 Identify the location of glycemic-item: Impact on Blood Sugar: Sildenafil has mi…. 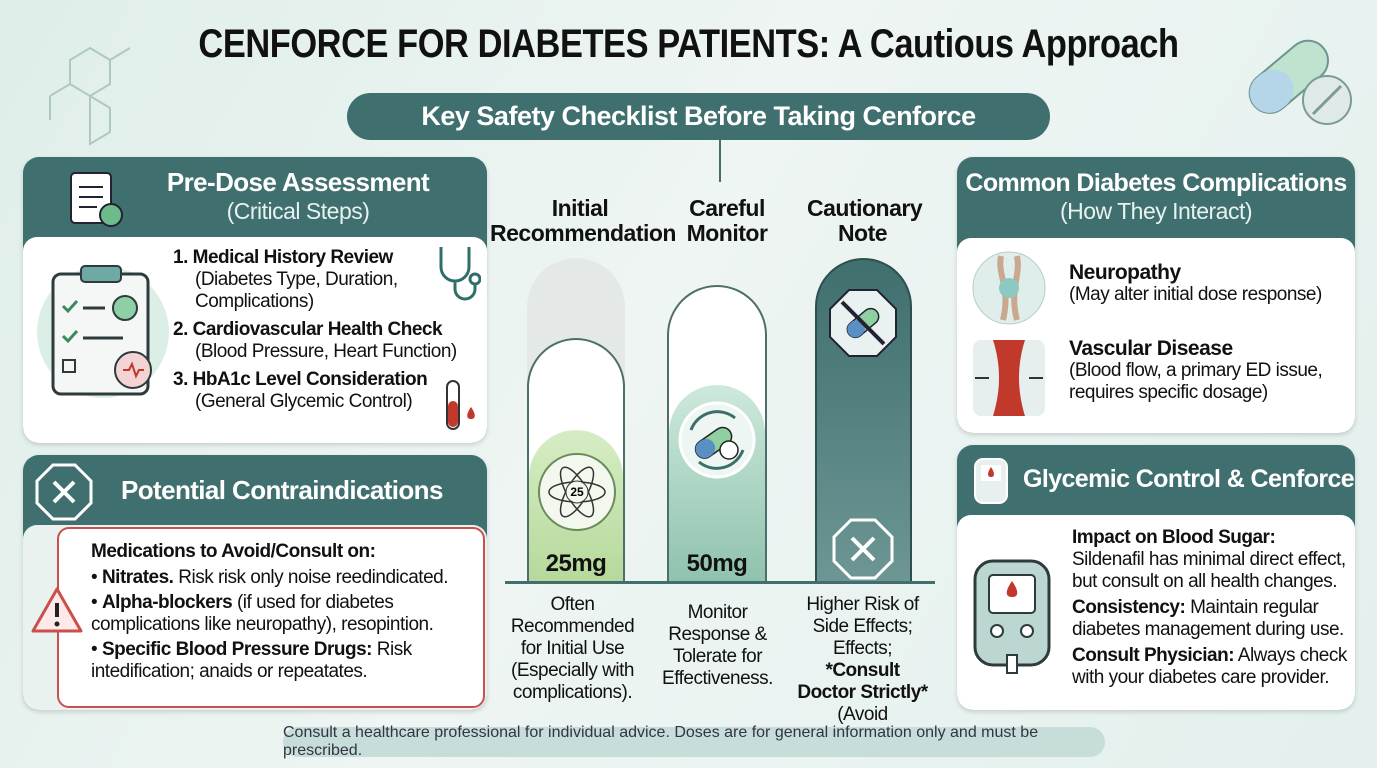
(1212, 560).